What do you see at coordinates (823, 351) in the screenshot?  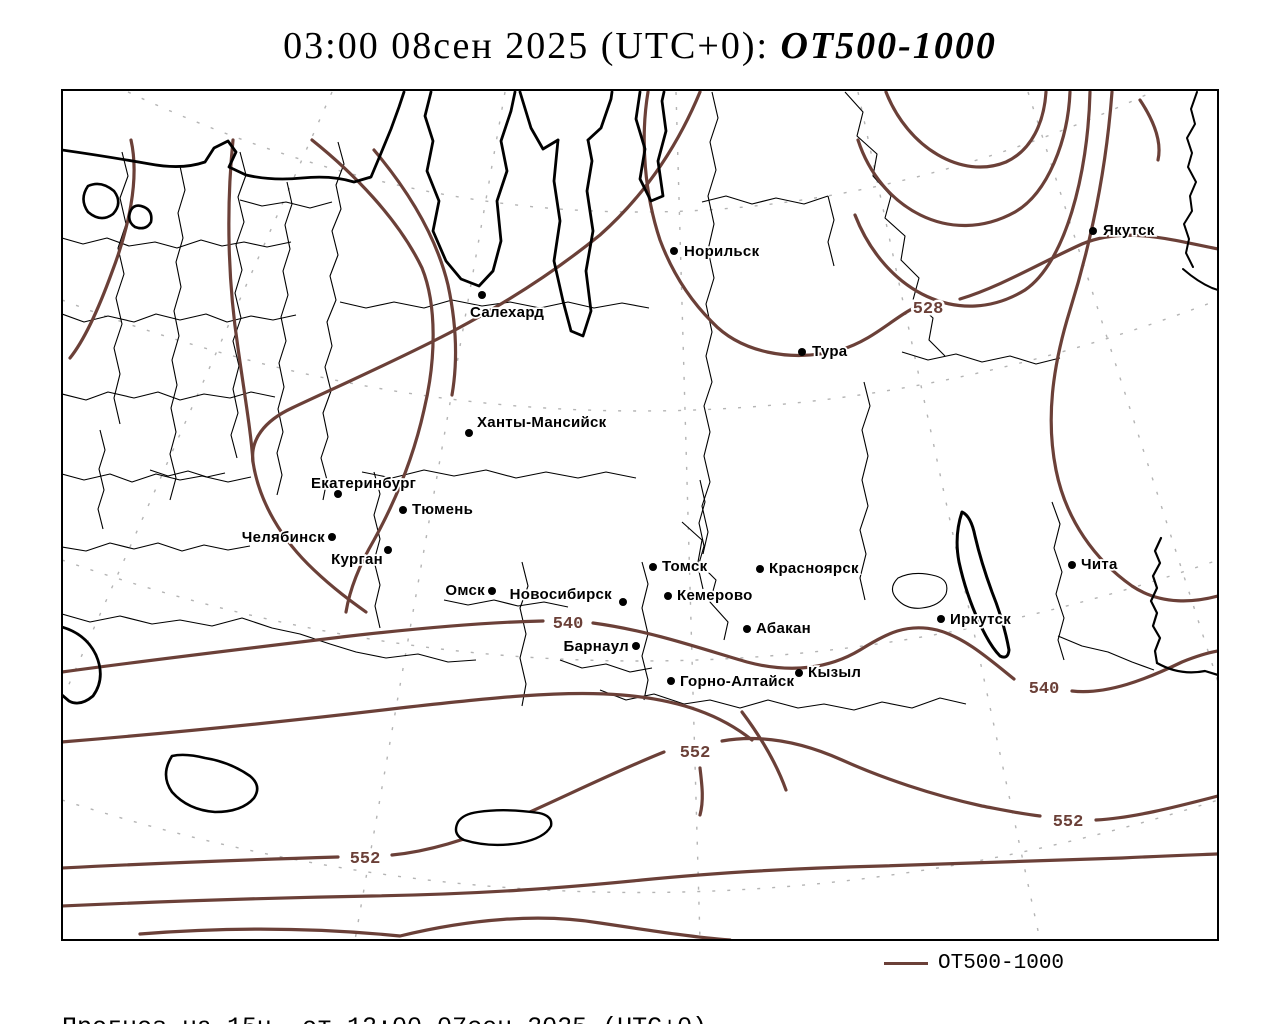 I see `city-tura: Тура` at bounding box center [823, 351].